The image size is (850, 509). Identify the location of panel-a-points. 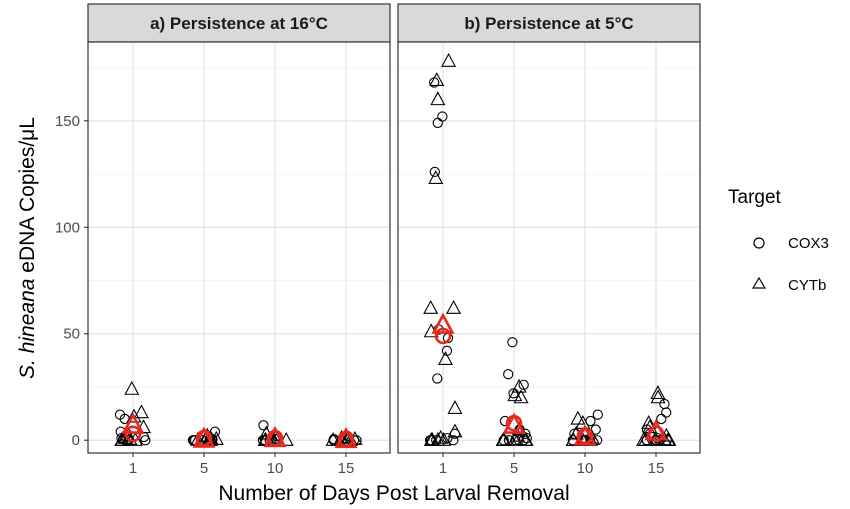
(238, 414).